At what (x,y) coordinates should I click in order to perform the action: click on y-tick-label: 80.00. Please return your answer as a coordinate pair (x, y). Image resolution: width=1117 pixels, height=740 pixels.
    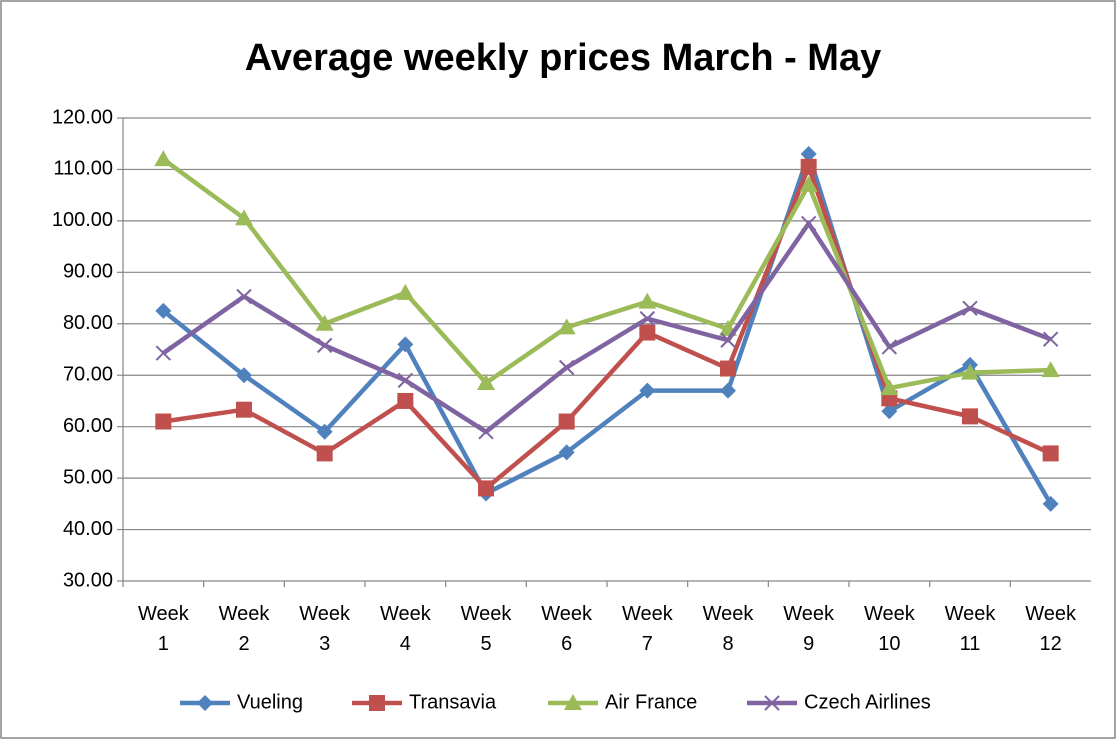
    Looking at the image, I should click on (88, 323).